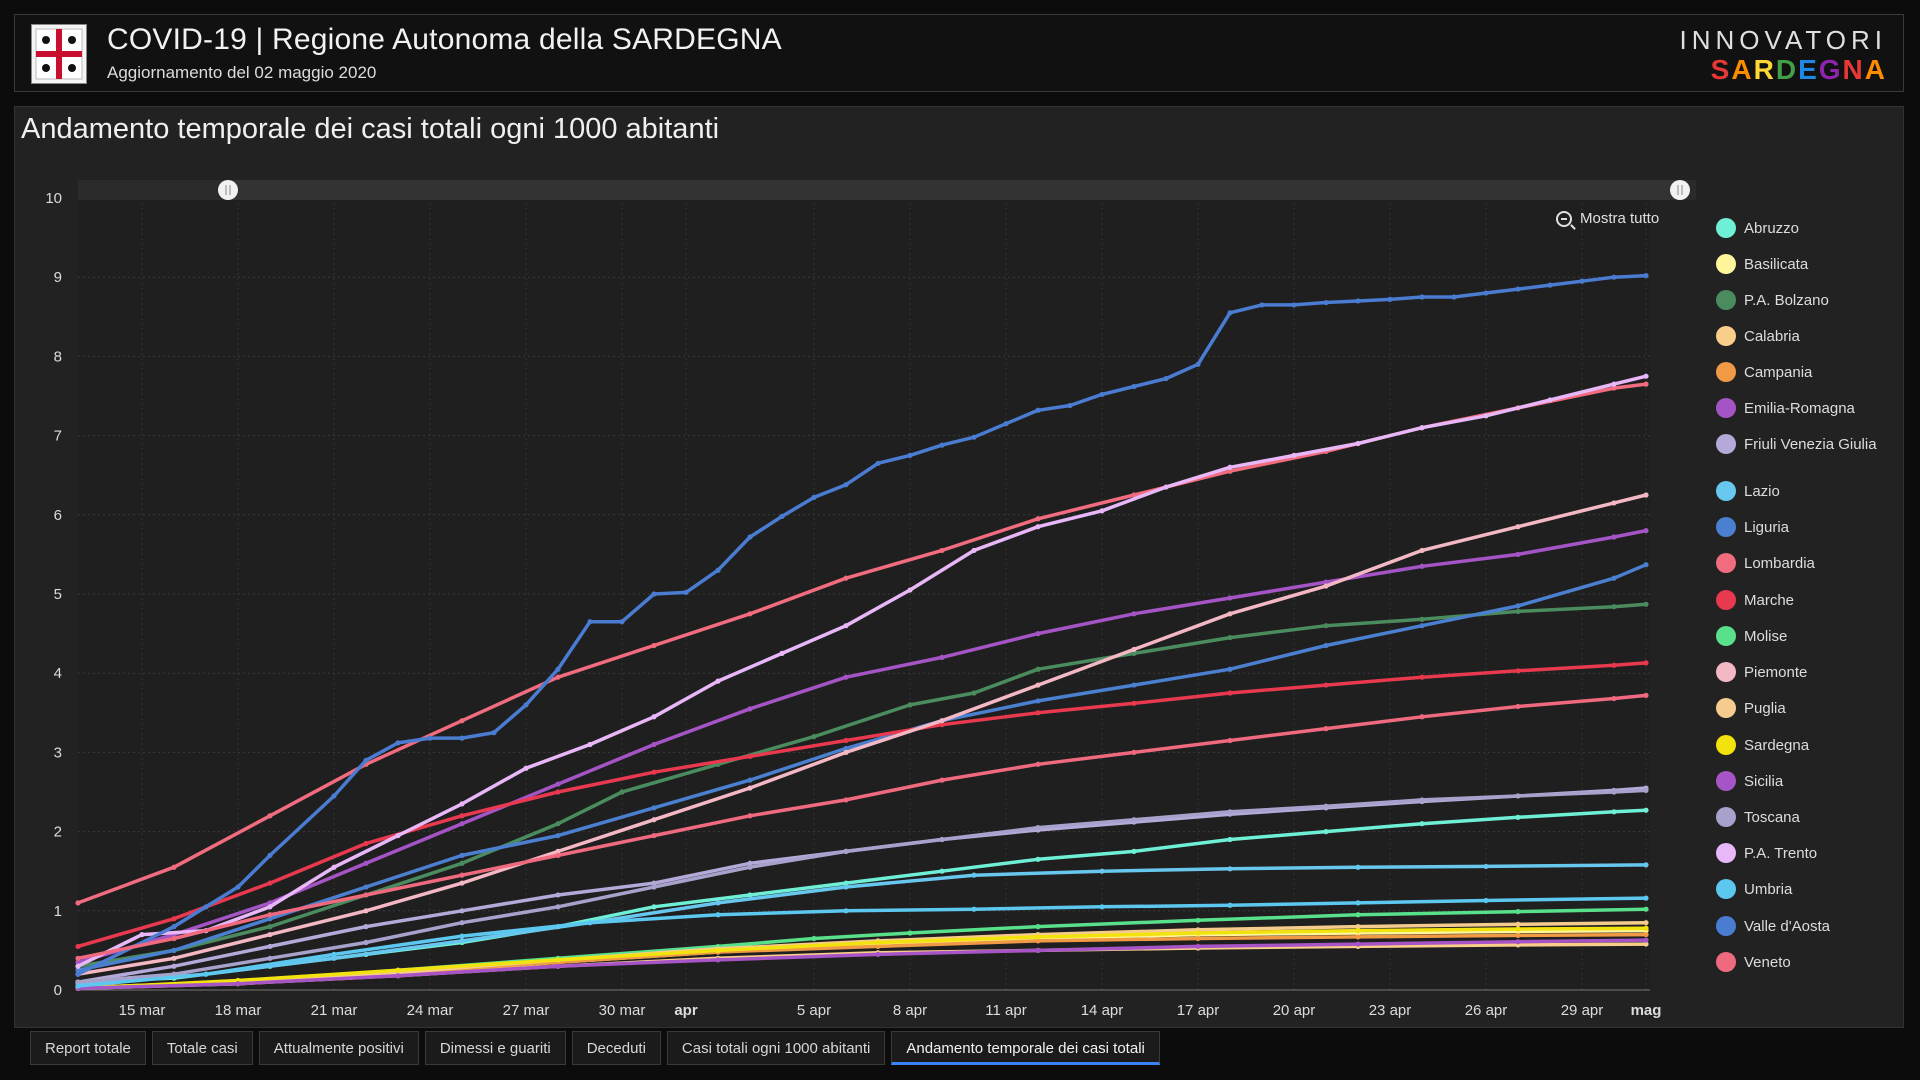 This screenshot has height=1080, width=1920. Describe the element at coordinates (1801, 636) in the screenshot. I see `legend-item: Molise` at that location.